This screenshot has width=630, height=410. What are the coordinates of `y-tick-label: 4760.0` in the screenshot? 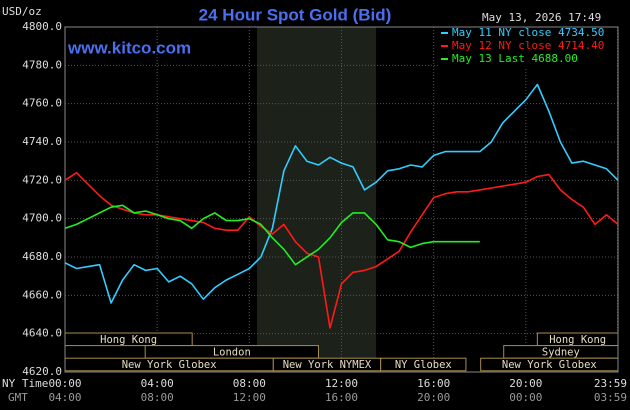 It's located at (42, 103).